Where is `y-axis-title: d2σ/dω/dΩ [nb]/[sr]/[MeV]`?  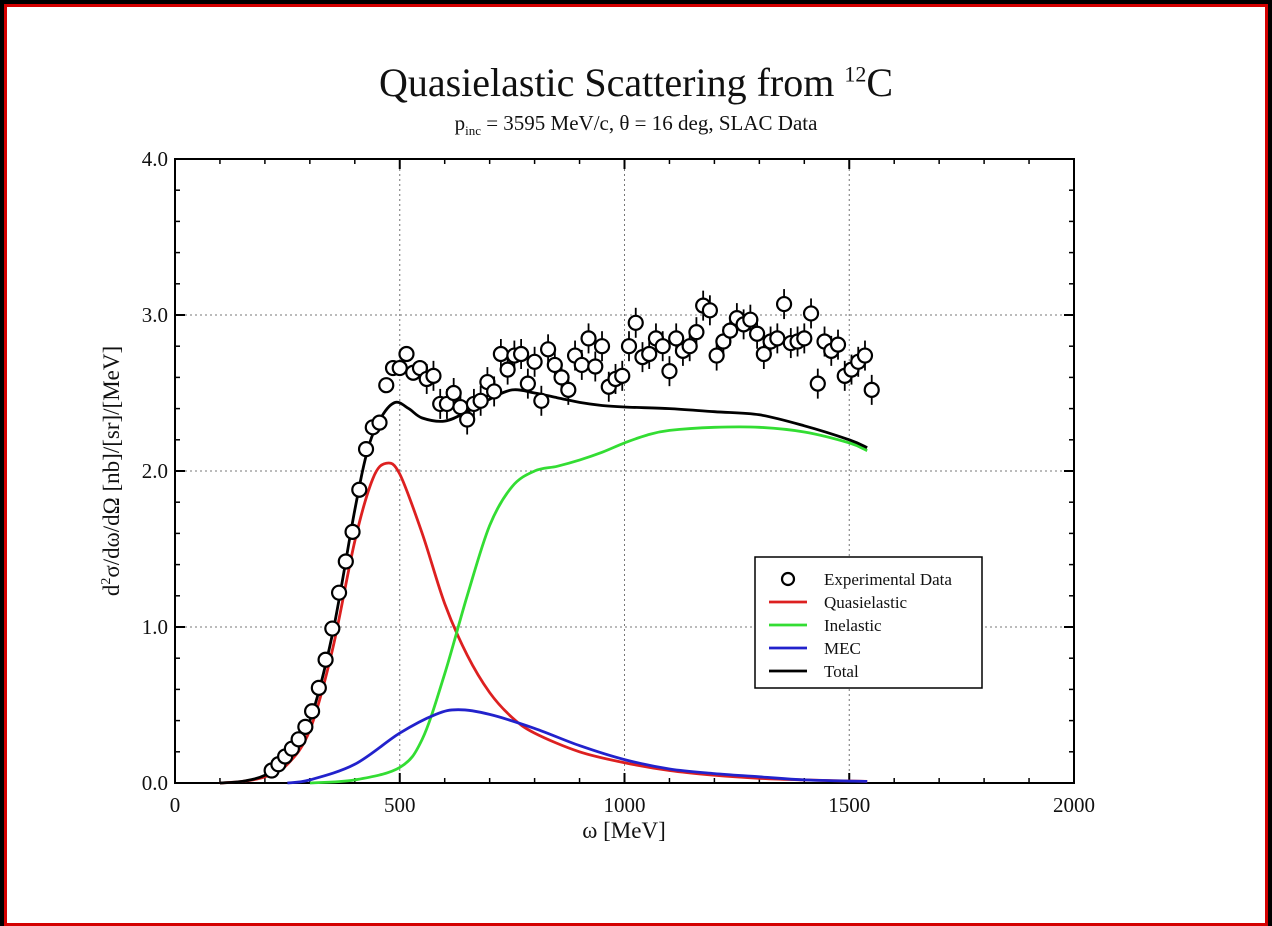 y-axis-title: d2σ/dω/dΩ [nb]/[sr]/[MeV] is located at coordinates (111, 471).